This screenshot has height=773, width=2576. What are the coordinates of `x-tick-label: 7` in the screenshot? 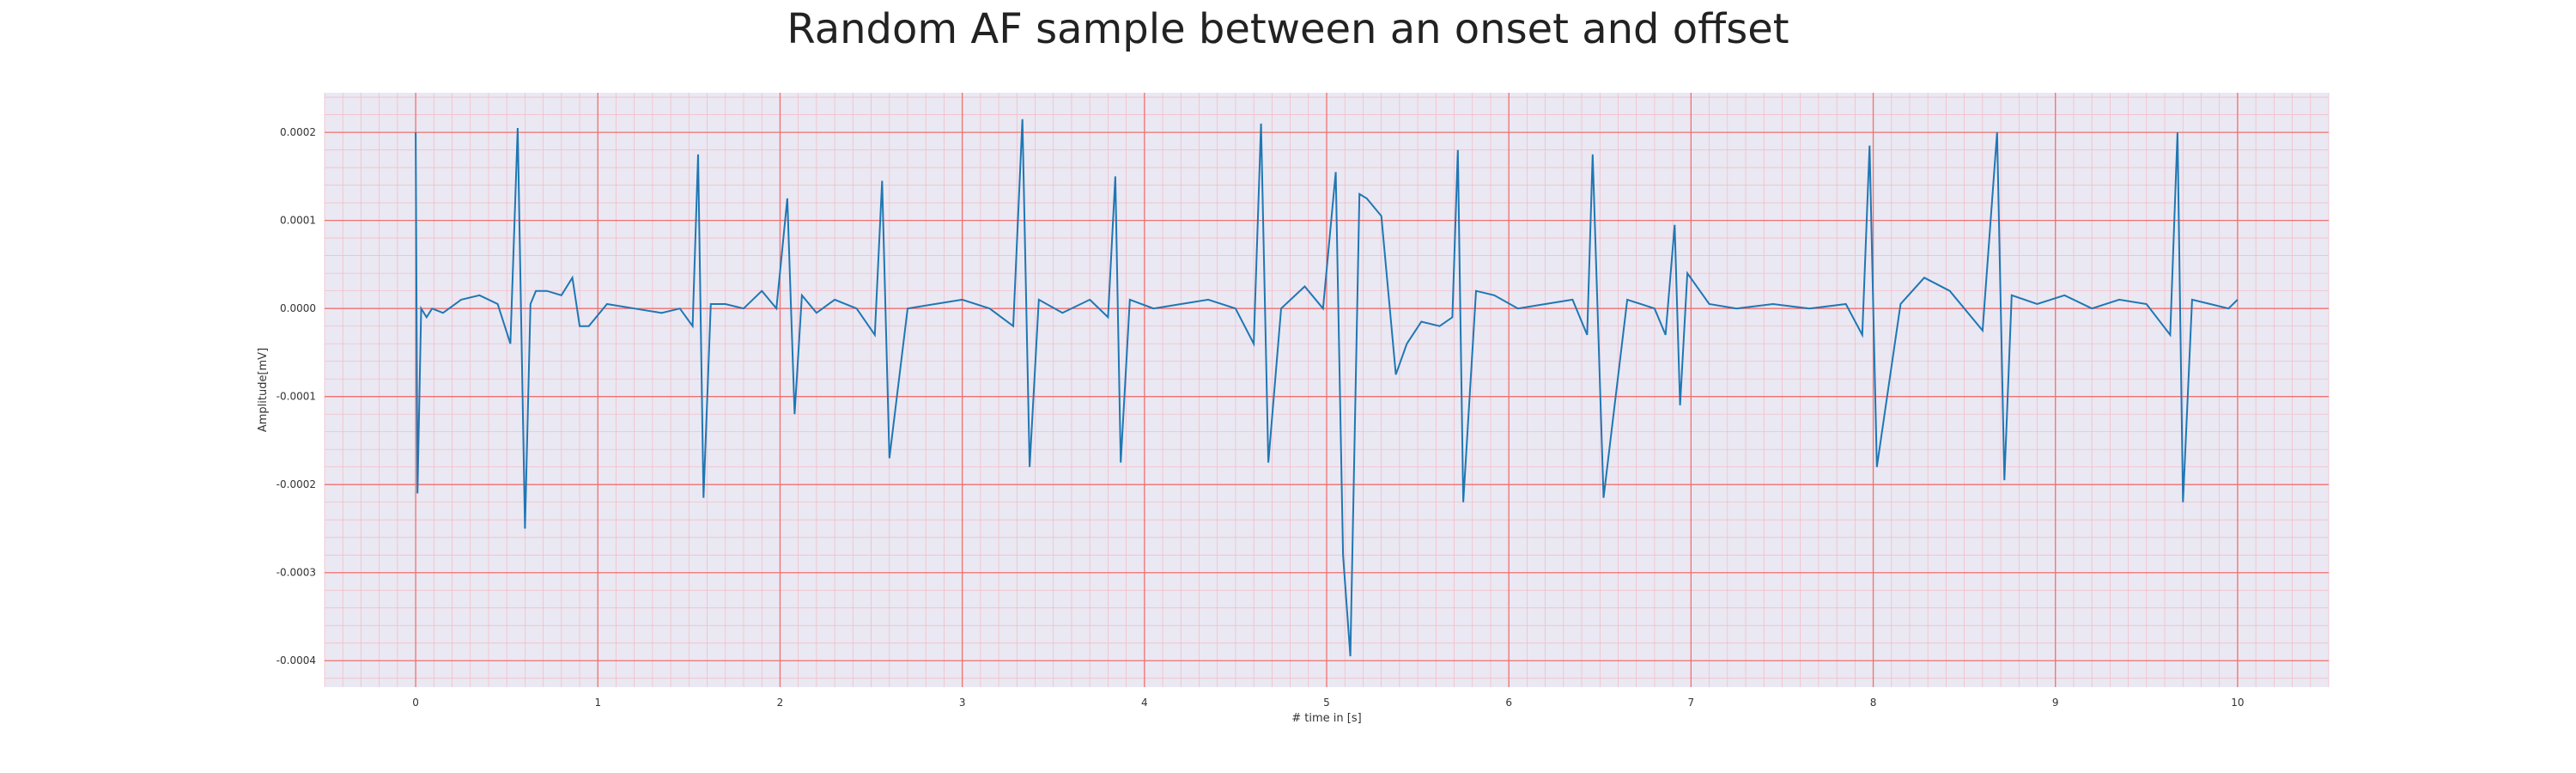 It's located at (1692, 703).